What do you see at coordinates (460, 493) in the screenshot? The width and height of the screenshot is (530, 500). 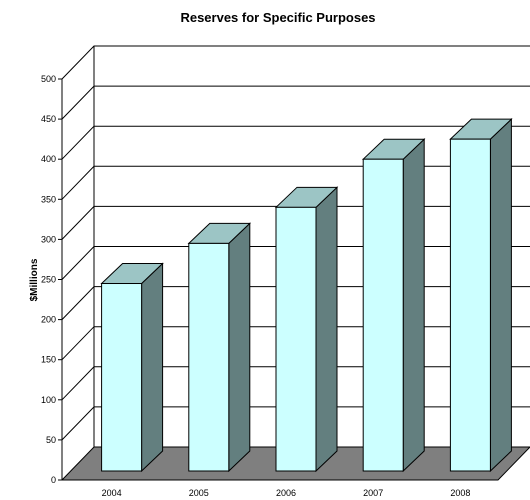 I see `x-tick-label: 2008` at bounding box center [460, 493].